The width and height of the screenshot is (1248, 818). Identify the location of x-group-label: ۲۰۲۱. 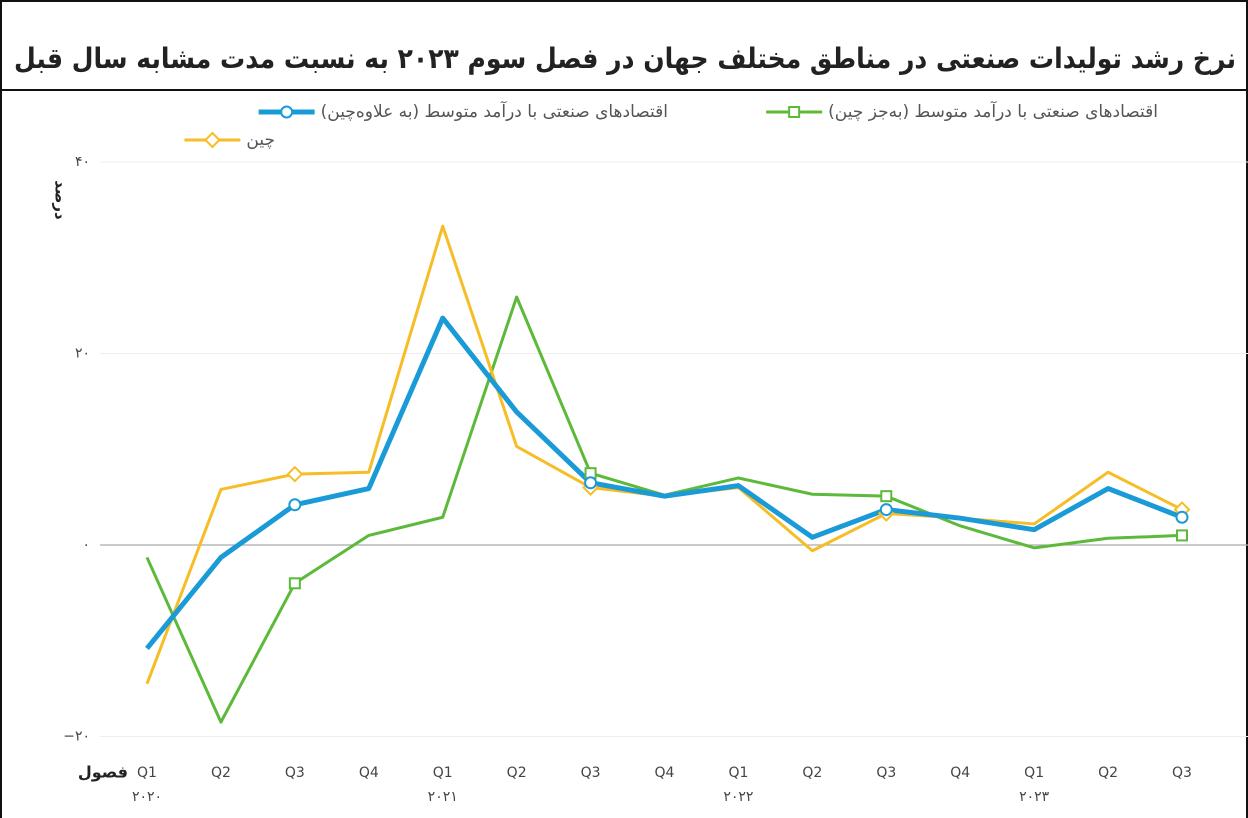
(443, 797).